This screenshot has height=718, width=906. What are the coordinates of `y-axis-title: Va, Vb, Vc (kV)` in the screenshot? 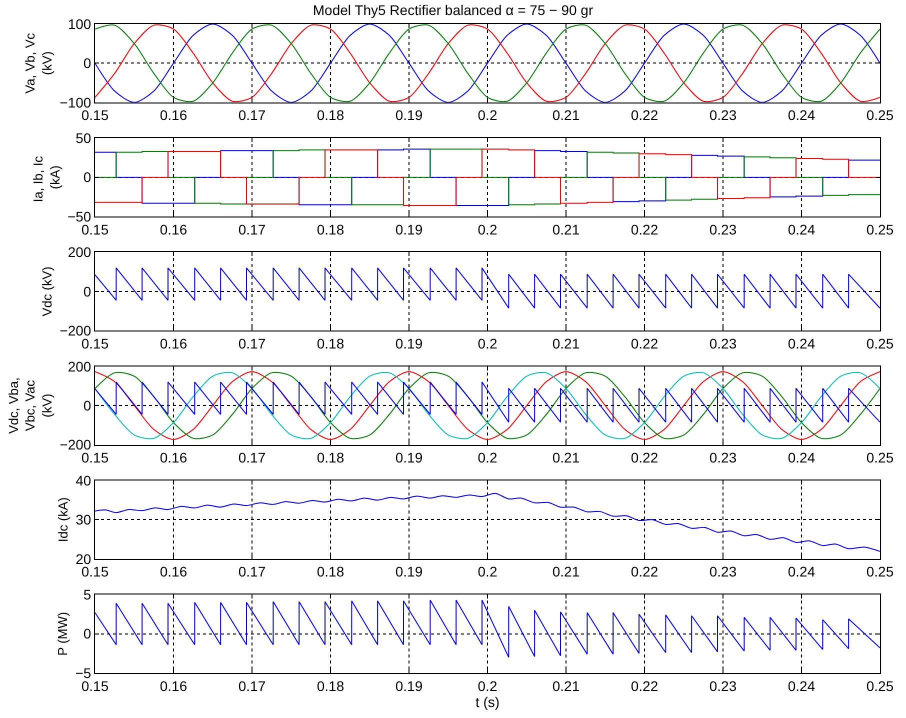 It's located at (38, 63).